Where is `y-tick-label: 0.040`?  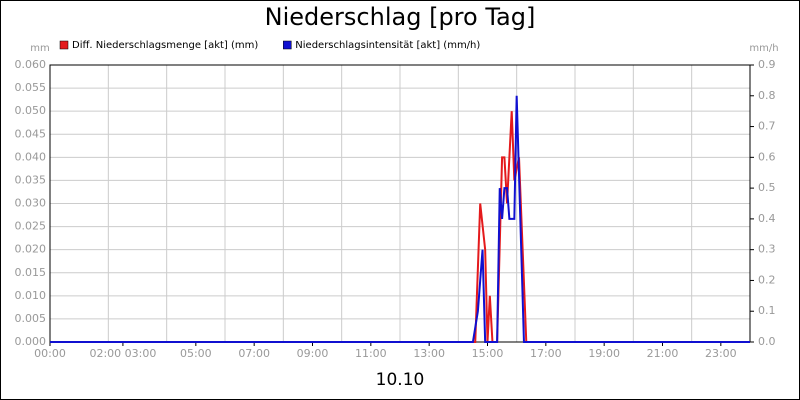 y-tick-label: 0.040 is located at coordinates (31, 156).